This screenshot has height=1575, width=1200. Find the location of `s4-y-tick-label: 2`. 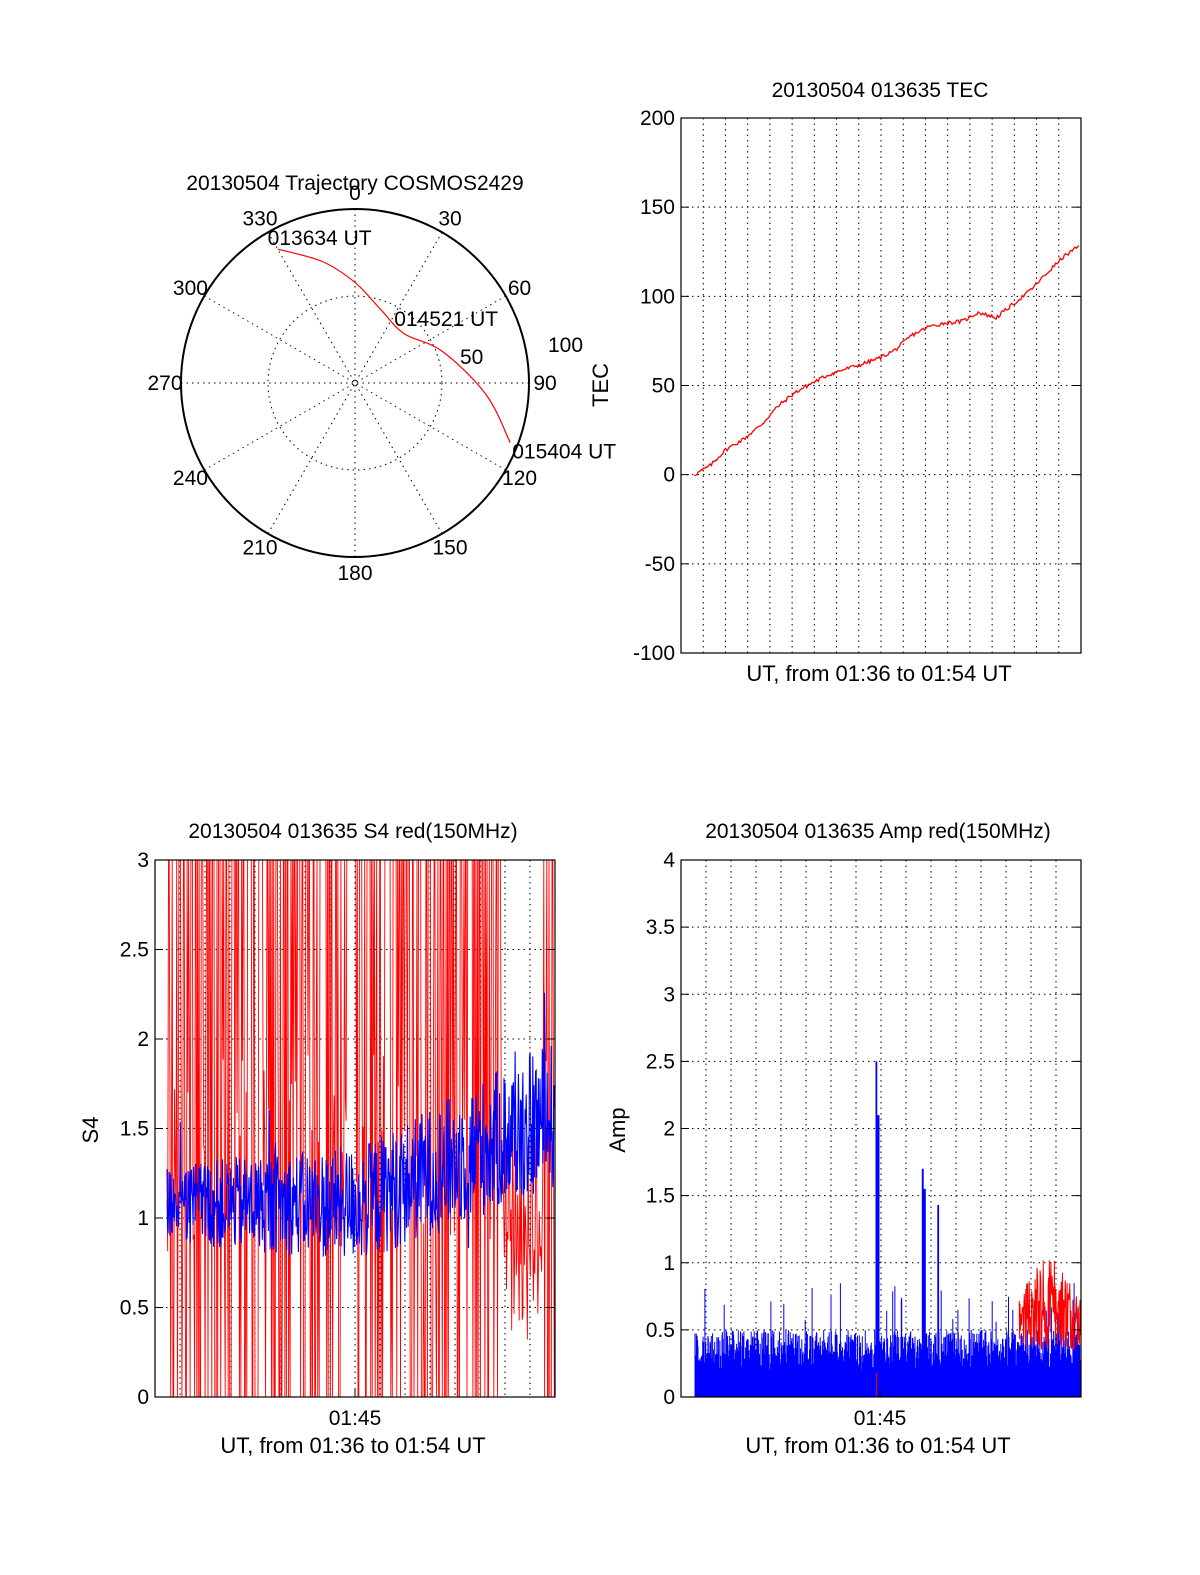

s4-y-tick-label: 2 is located at coordinates (143, 1039).